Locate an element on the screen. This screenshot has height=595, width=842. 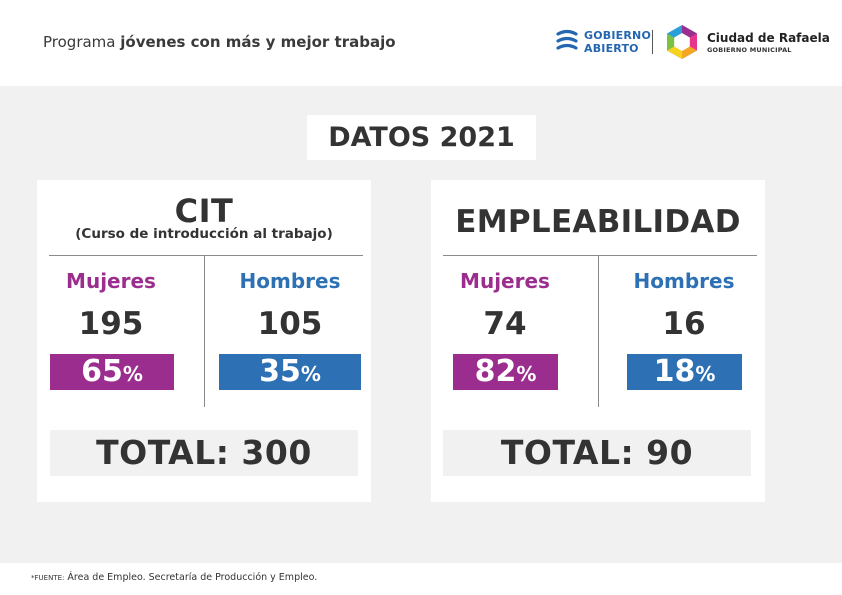
empleabilidad-women-percent-badge: 82% is located at coordinates (505, 372).